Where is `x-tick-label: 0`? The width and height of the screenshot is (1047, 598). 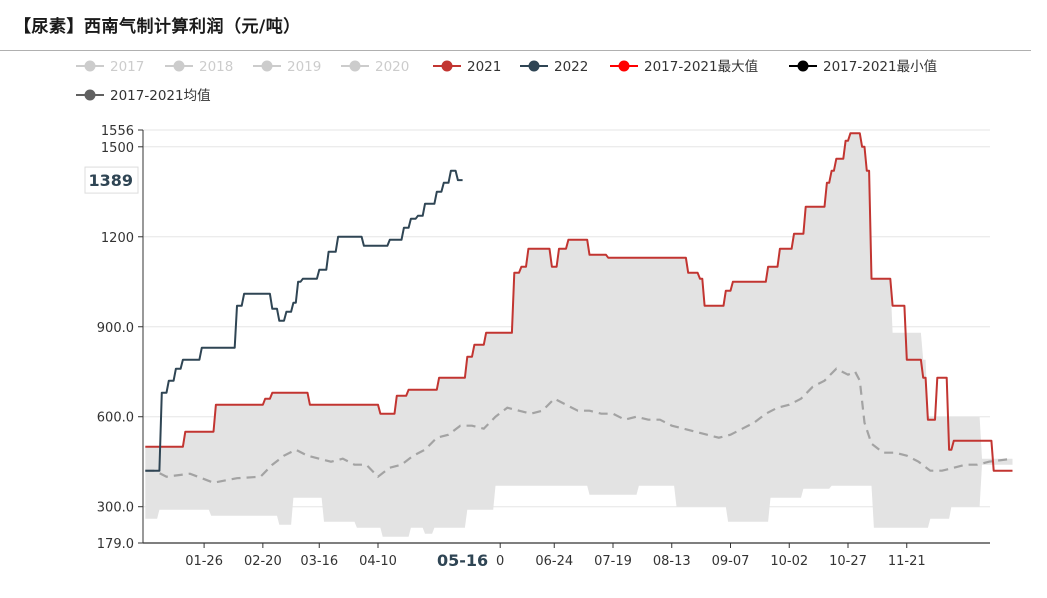
x-tick-label: 0 is located at coordinates (500, 561).